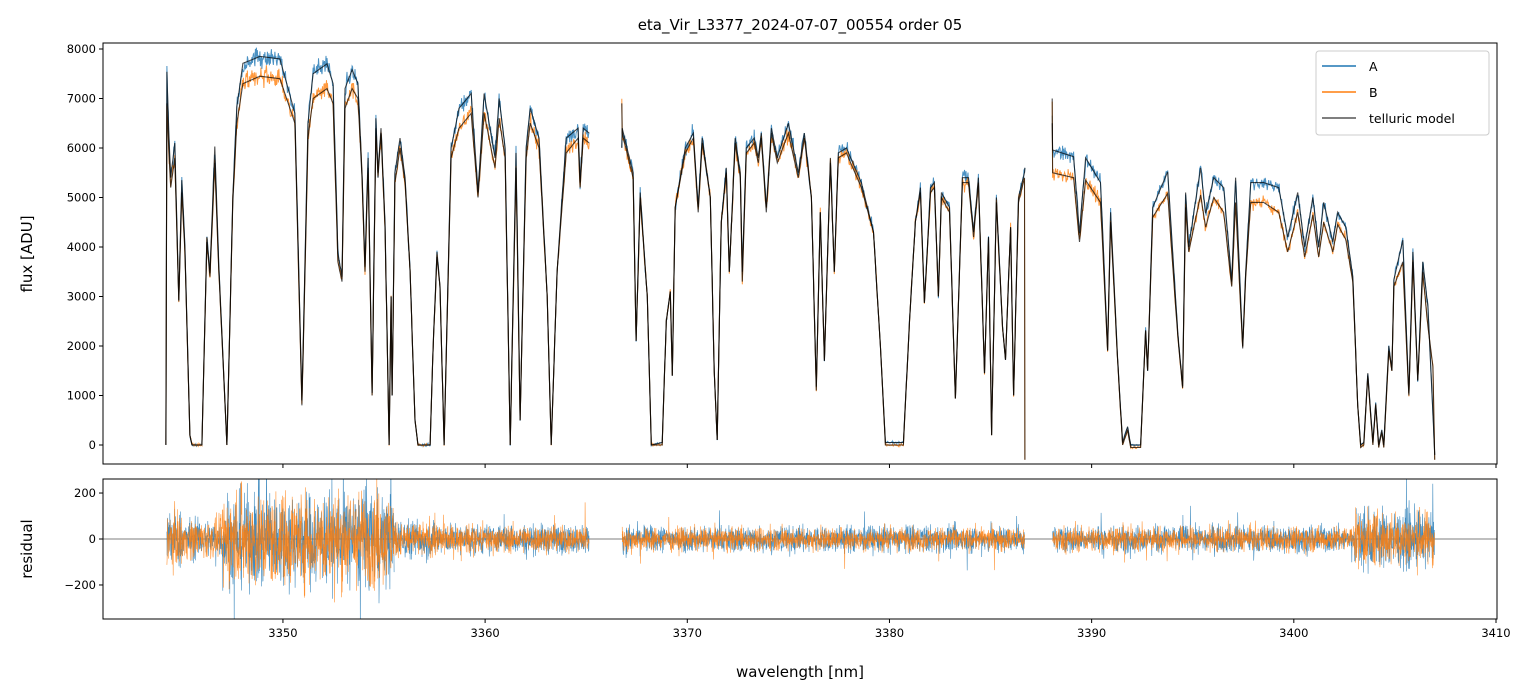  What do you see at coordinates (800, 25) in the screenshot?
I see `chart-title: eta_Vir_L3377_2024-07-07_00554 order 05` at bounding box center [800, 25].